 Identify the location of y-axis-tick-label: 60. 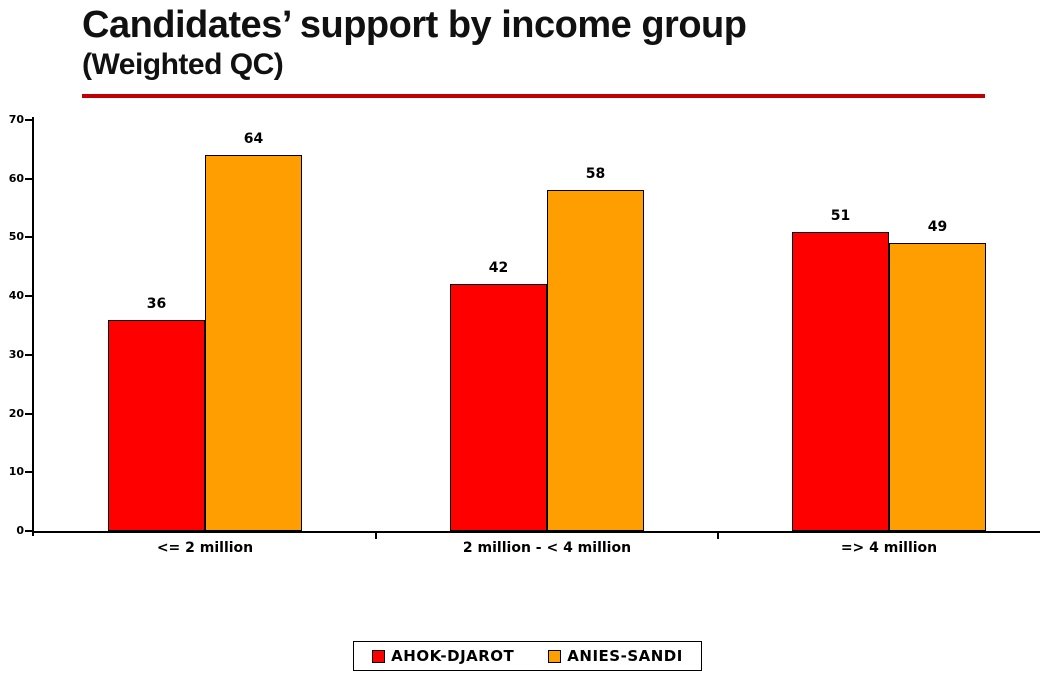
(16, 178).